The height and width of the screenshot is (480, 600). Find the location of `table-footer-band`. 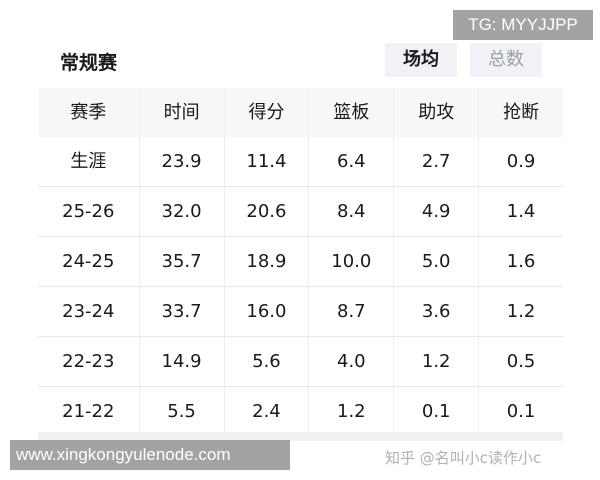

table-footer-band is located at coordinates (300, 436).